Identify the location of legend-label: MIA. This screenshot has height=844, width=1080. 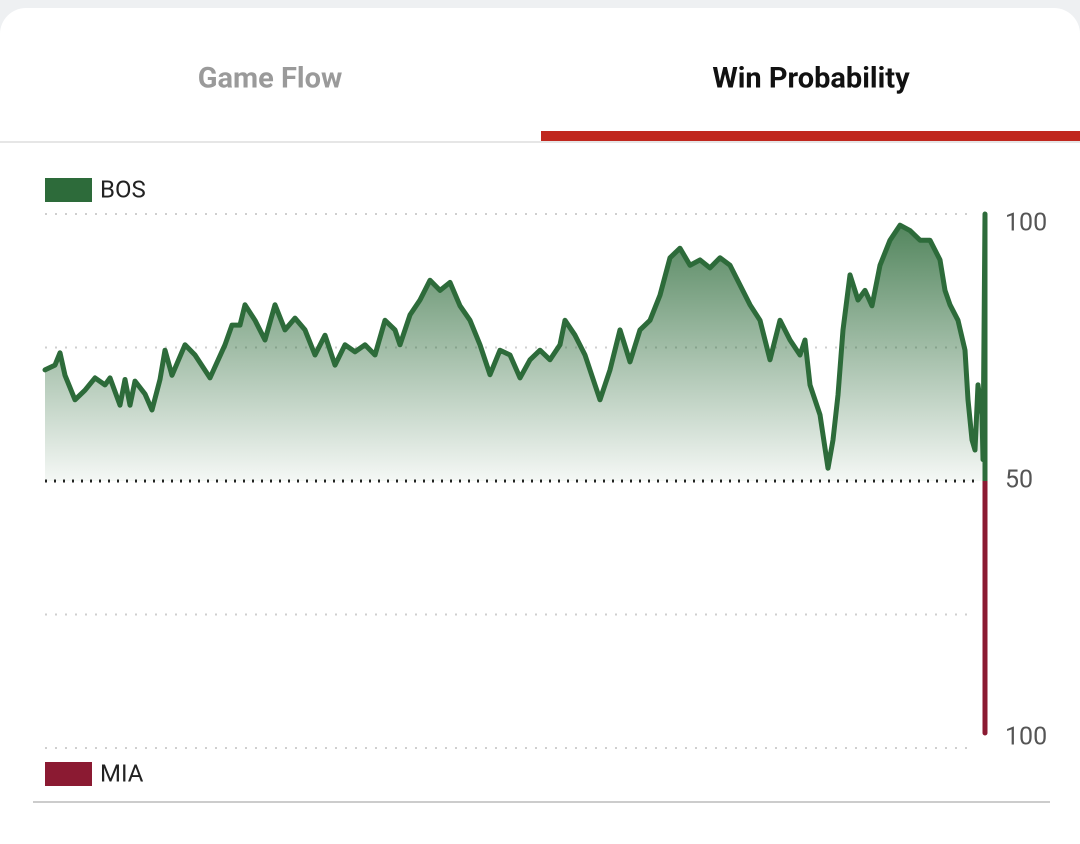
(122, 773).